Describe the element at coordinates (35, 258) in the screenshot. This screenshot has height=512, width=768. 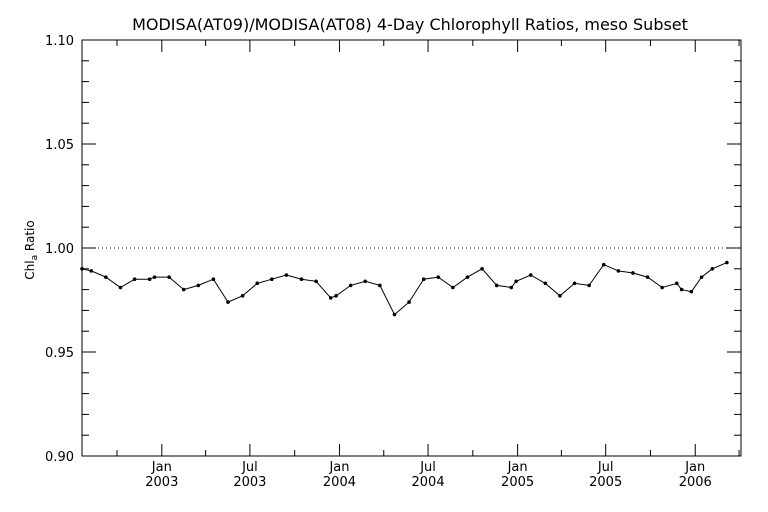
I see `y-axis-label-subscript: a` at that location.